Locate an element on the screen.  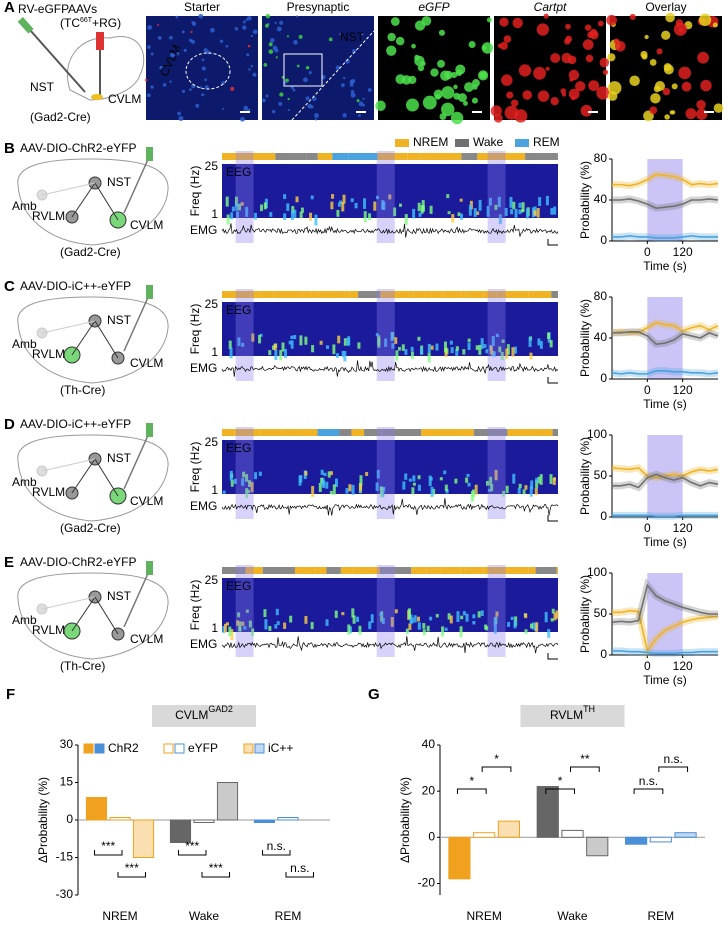
syringe-body is located at coordinates (149, 568).